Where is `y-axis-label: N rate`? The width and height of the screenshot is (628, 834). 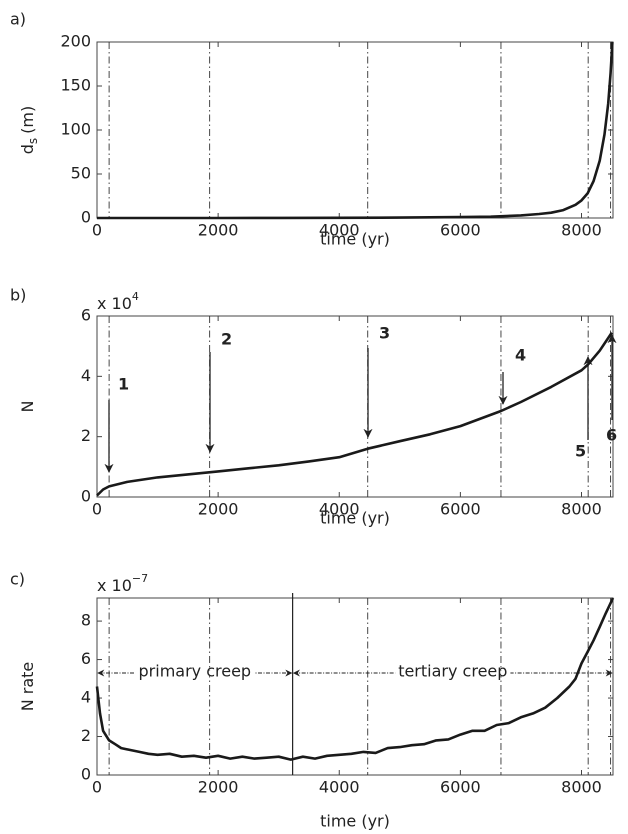 y-axis-label: N rate is located at coordinates (27, 687).